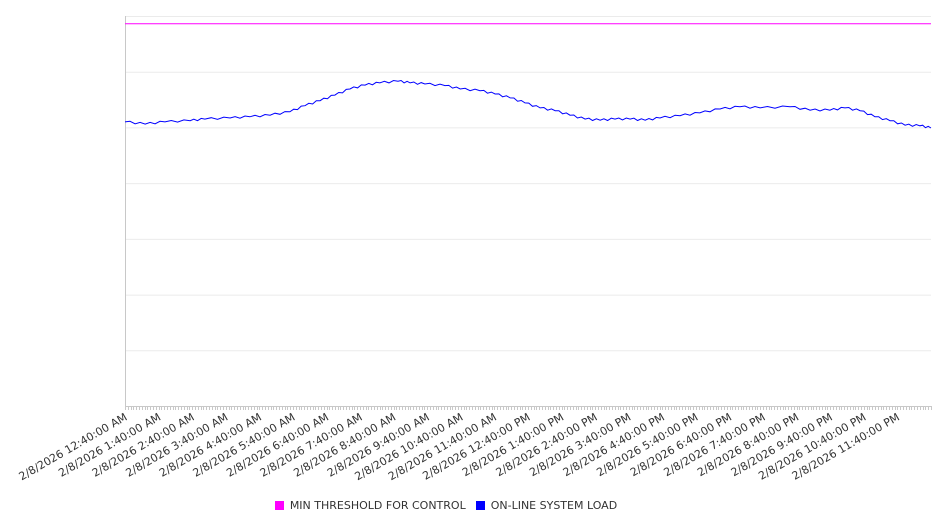 Image resolution: width=946 pixels, height=526 pixels. I want to click on legend-swatch-magenta, so click(279, 505).